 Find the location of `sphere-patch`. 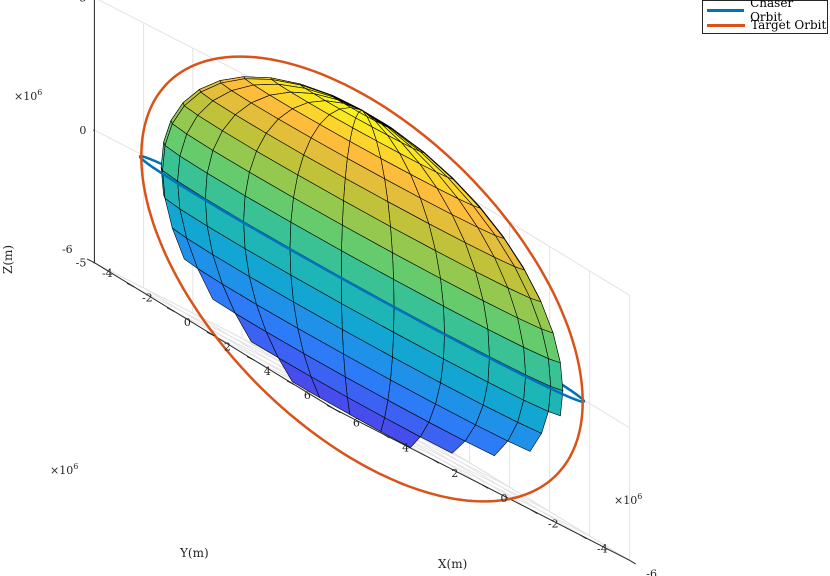

sphere-patch is located at coordinates (318, 328).